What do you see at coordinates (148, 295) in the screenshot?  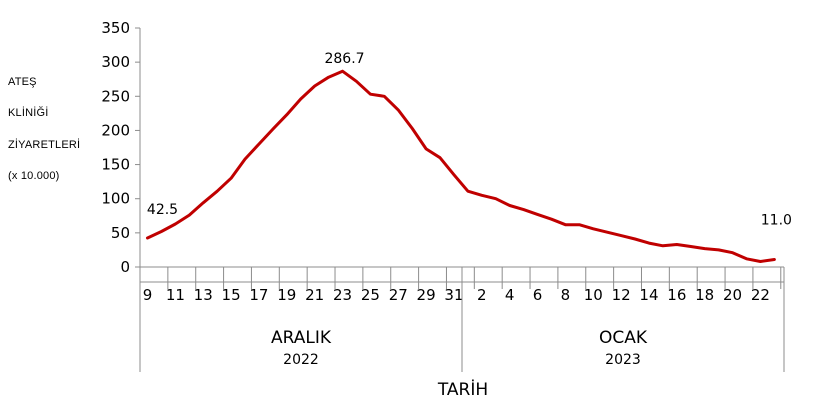 I see `x-tick-label: 9` at bounding box center [148, 295].